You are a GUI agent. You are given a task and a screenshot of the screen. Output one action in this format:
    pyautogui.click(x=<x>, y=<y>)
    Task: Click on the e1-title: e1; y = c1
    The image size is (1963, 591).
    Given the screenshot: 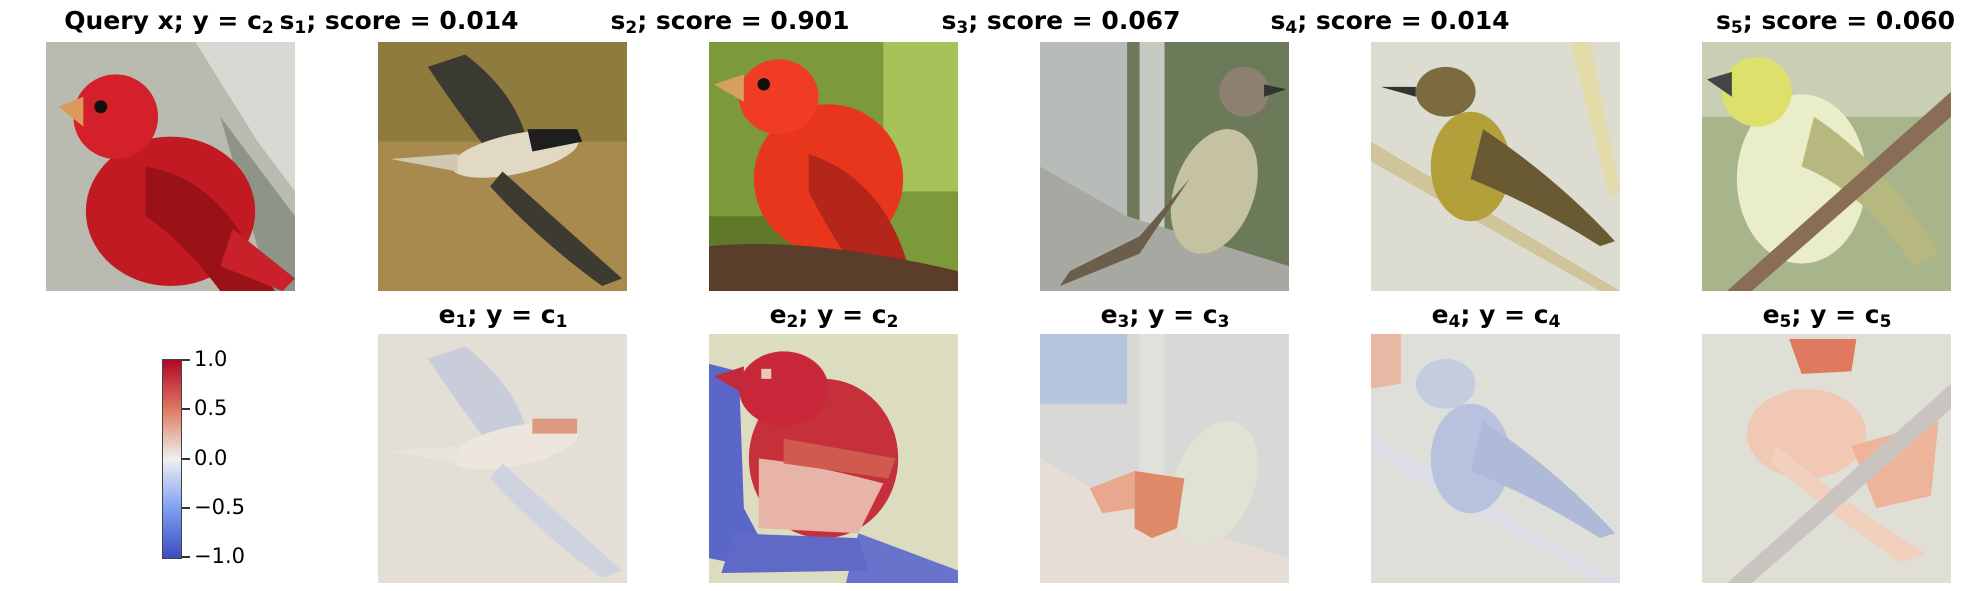 What is the action you would take?
    pyautogui.click(x=503, y=316)
    